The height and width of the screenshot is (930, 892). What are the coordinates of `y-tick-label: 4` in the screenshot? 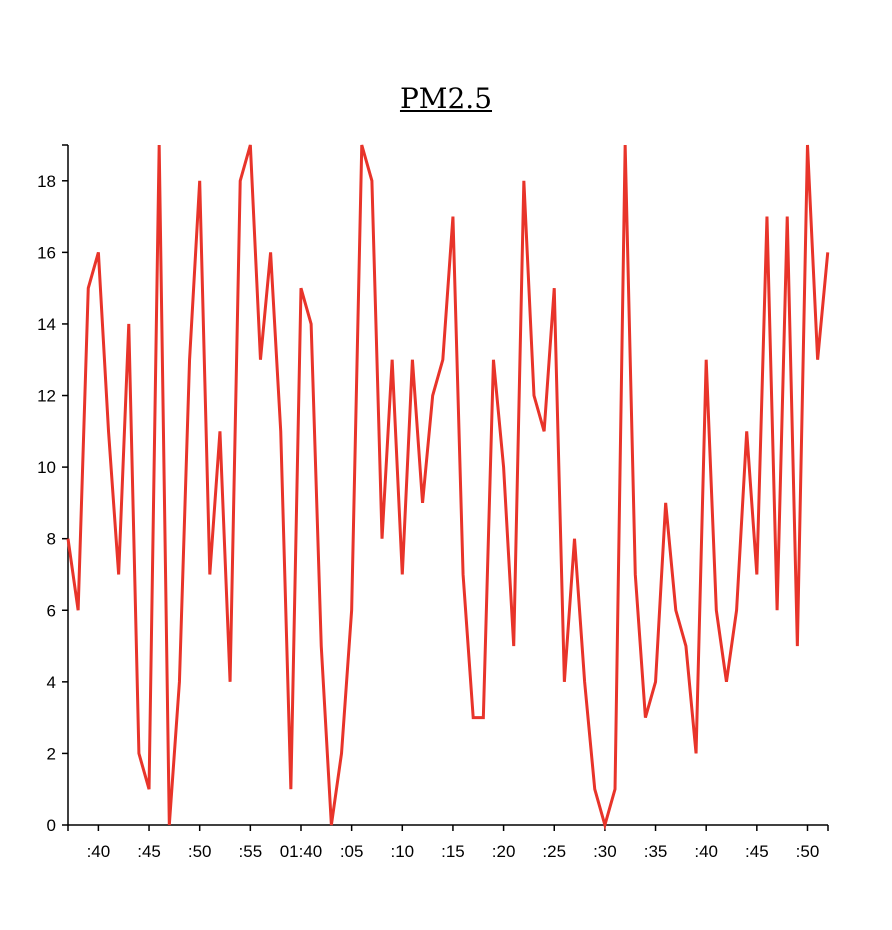 It's located at (51, 682).